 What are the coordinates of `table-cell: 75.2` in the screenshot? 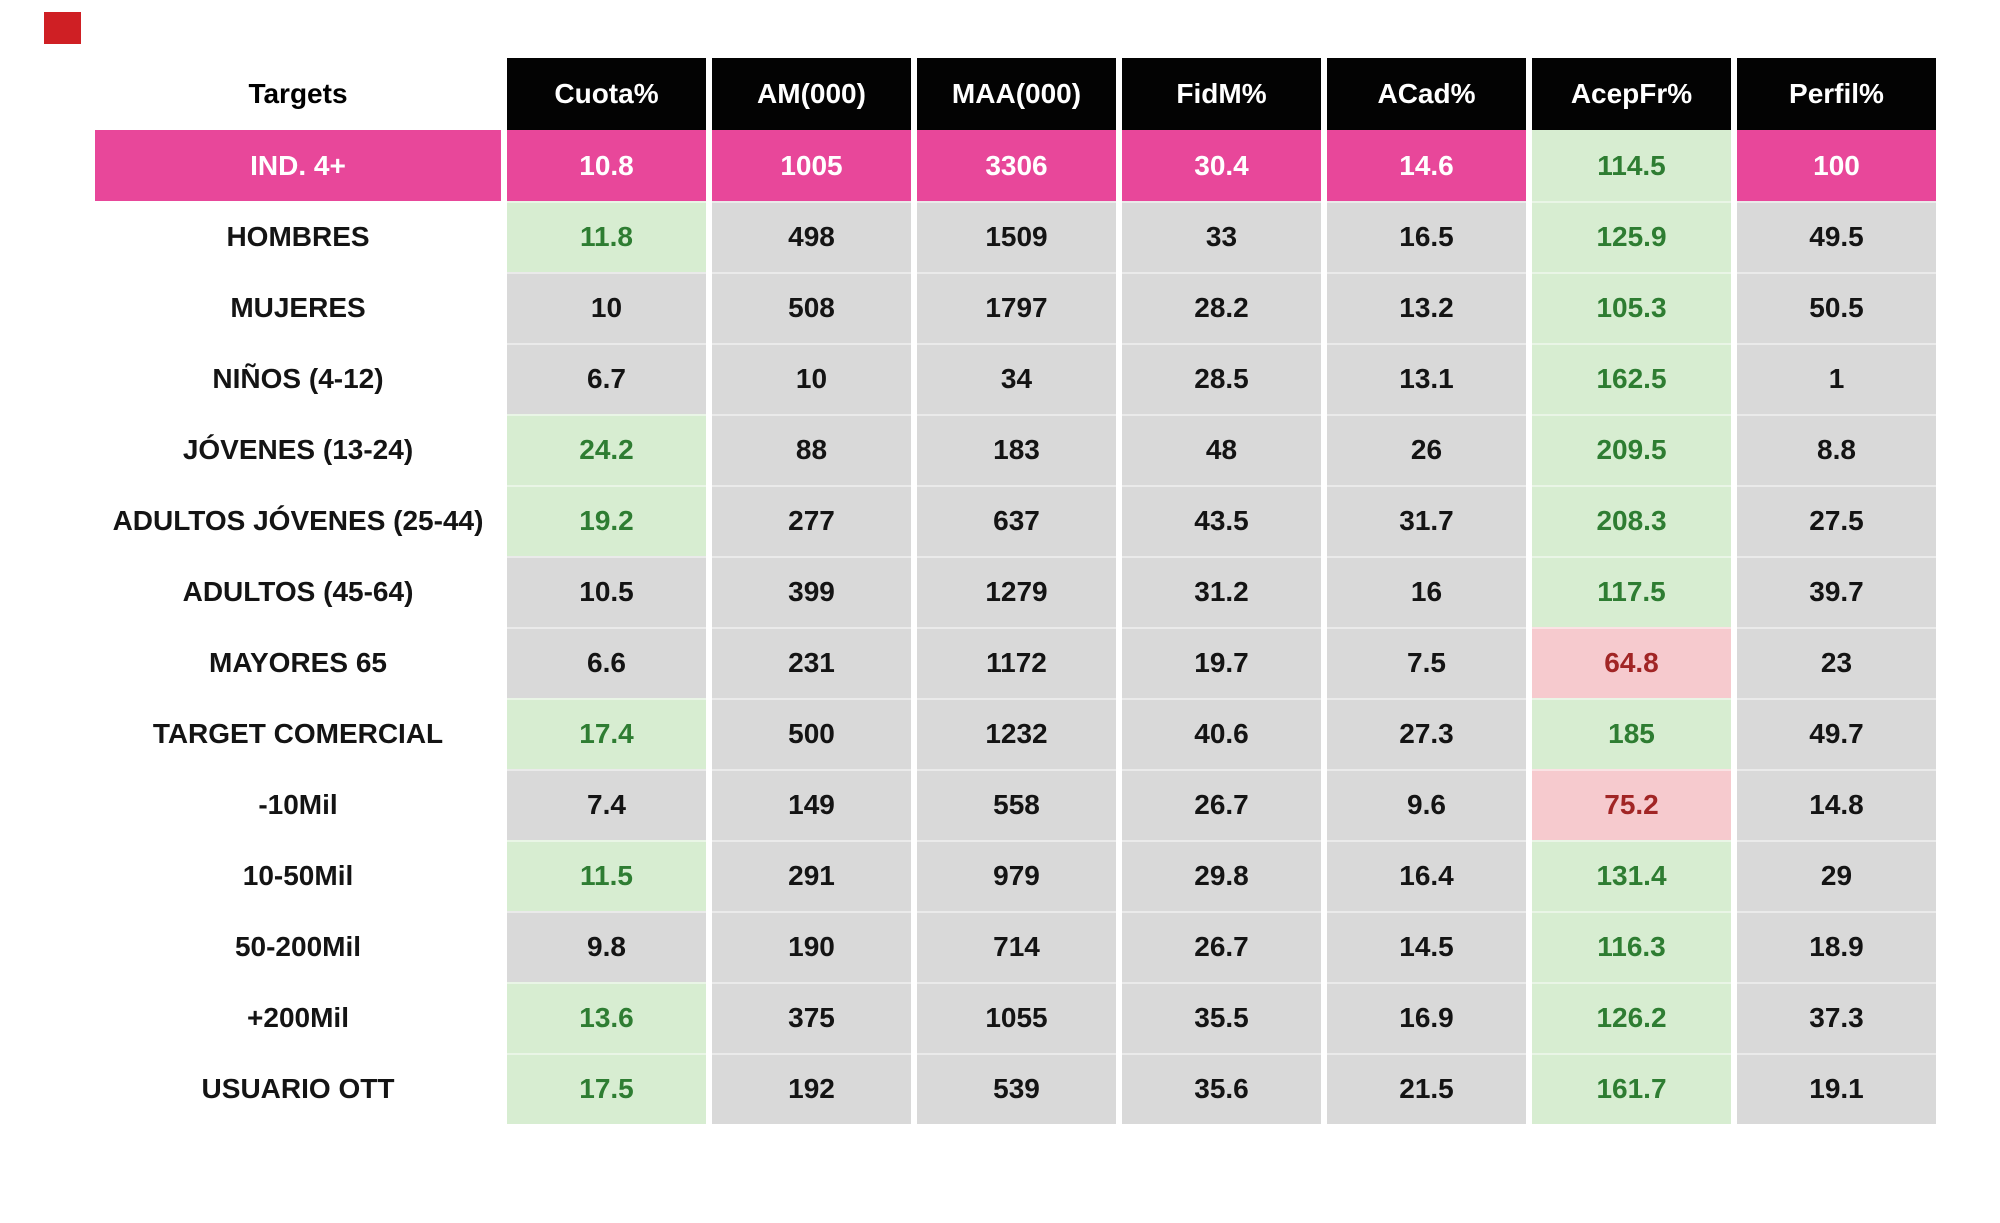 It's located at (1631, 804).